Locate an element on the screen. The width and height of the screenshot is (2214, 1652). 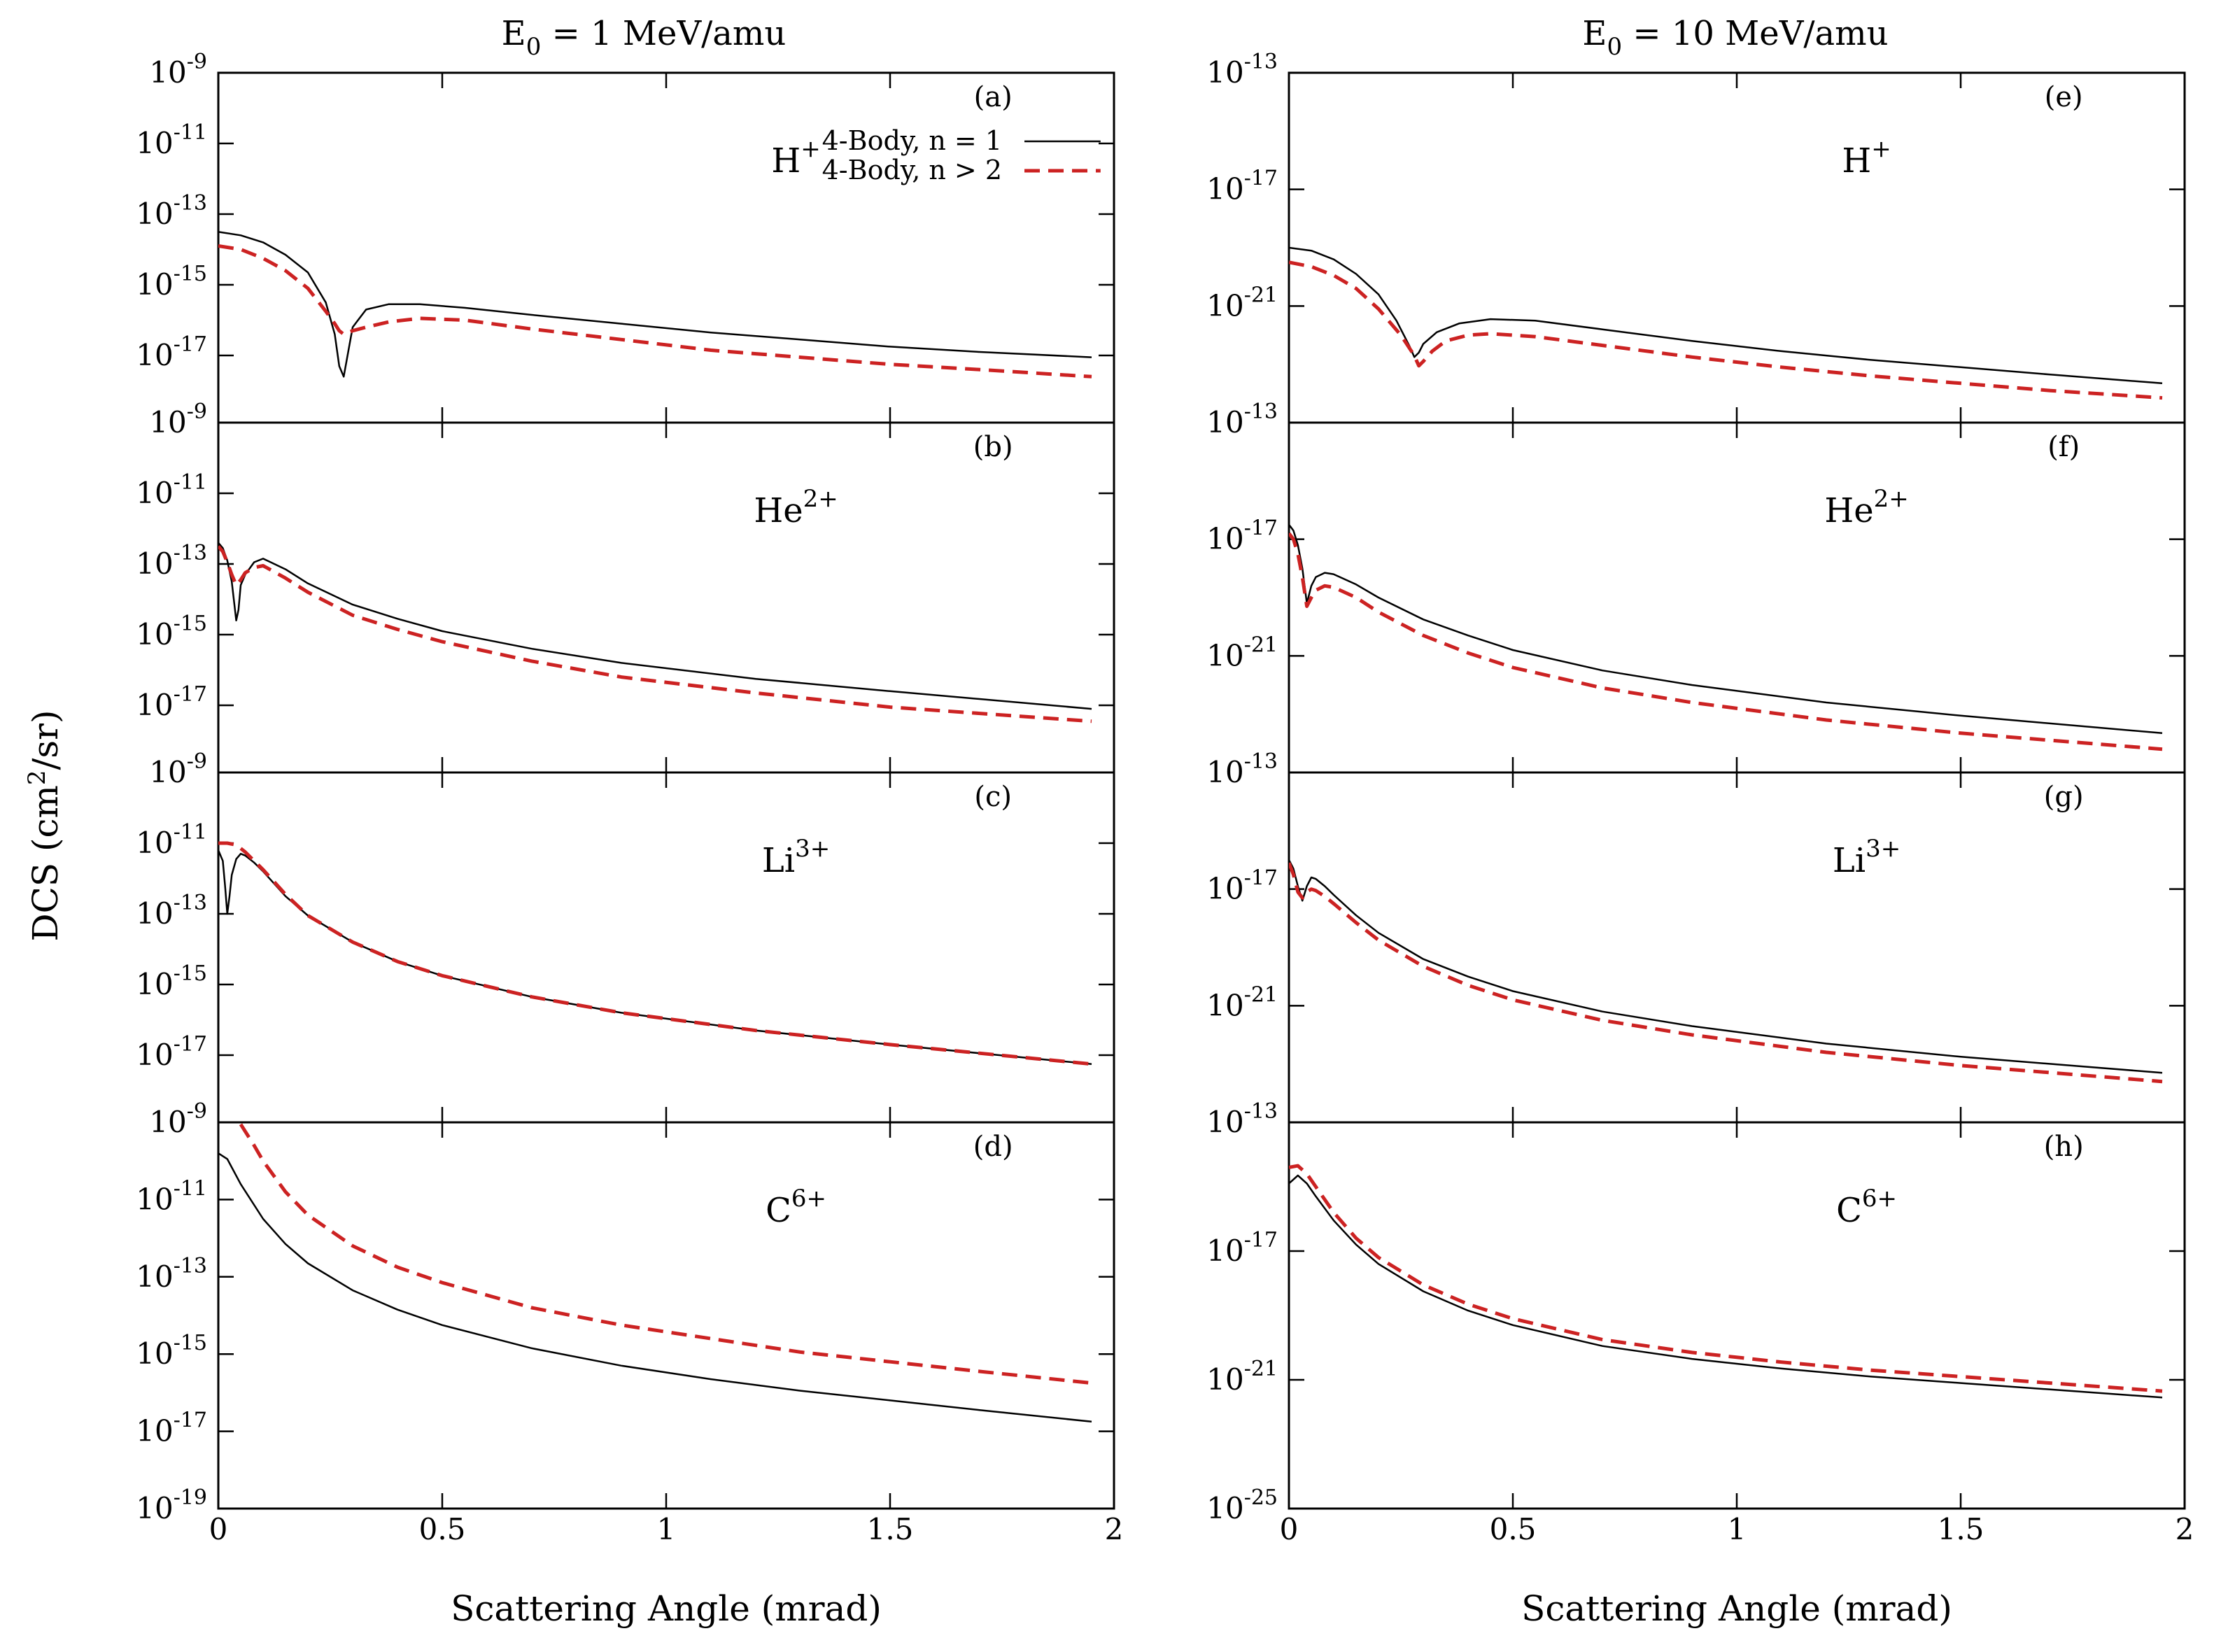
ion-label: H+ is located at coordinates (1866, 158).